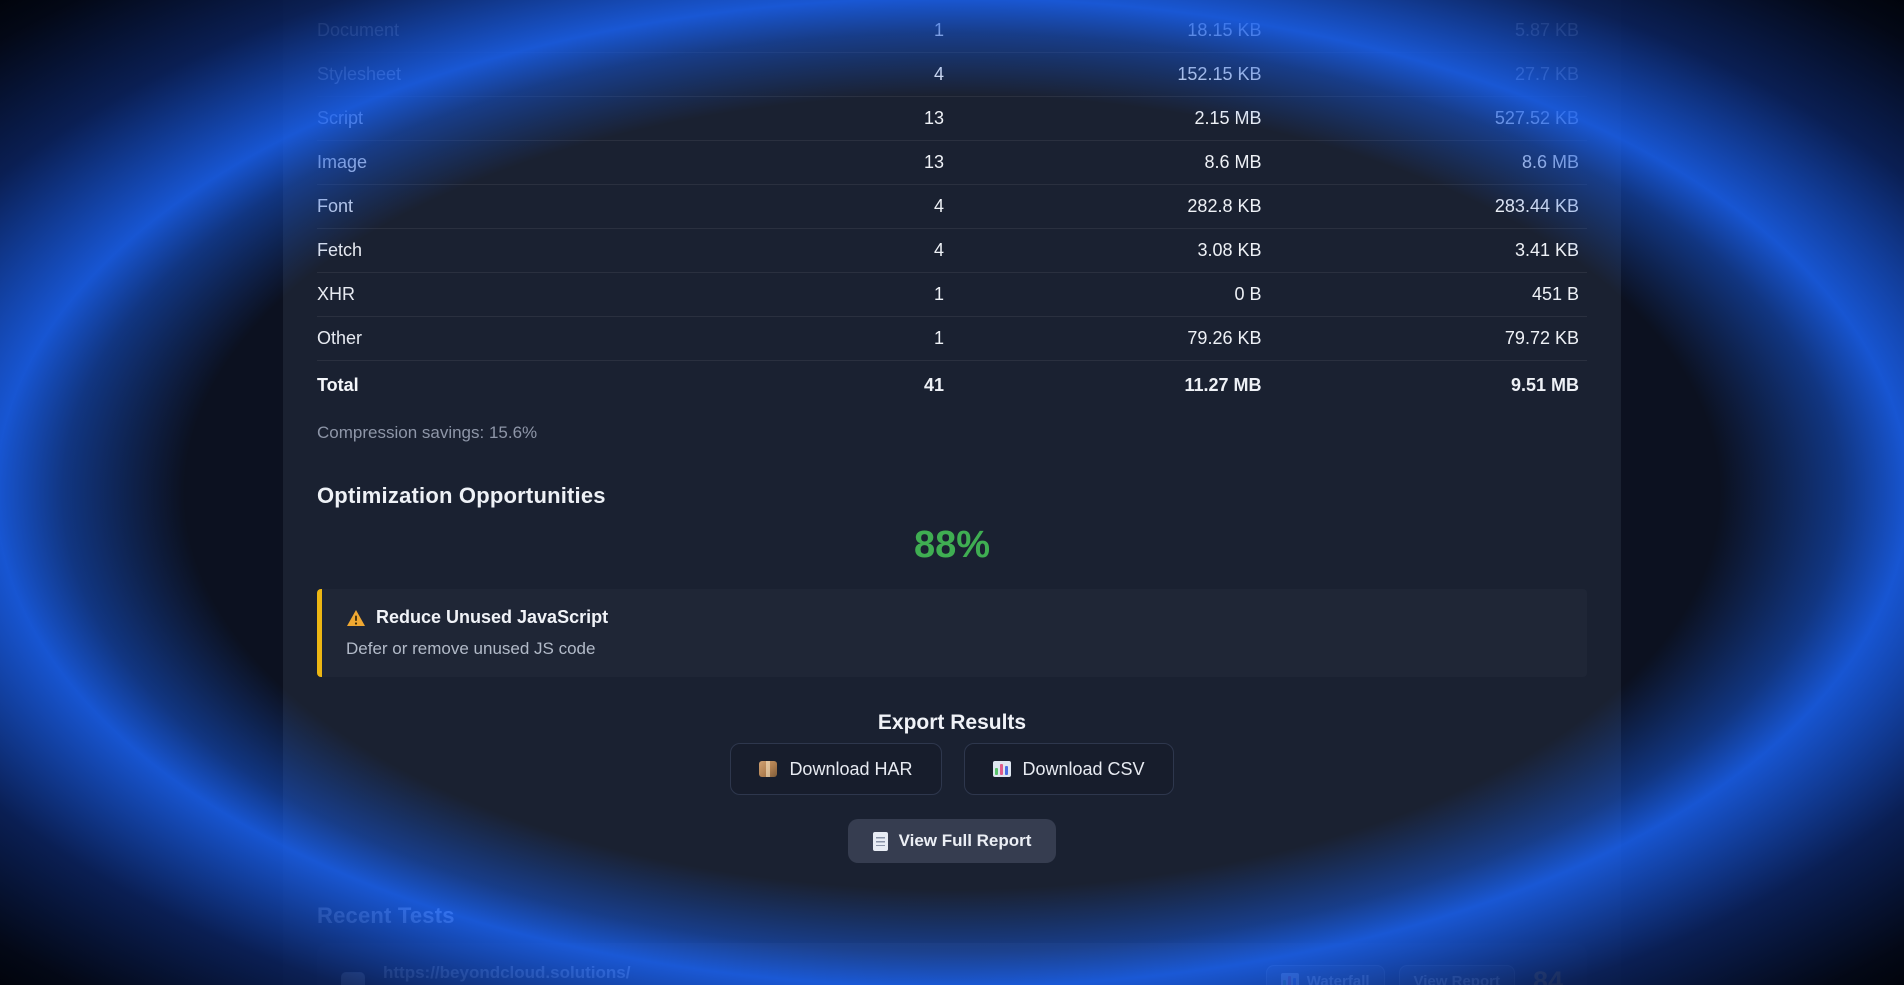 This screenshot has width=1904, height=985. Describe the element at coordinates (952, 722) in the screenshot. I see `export-heading: Export Results` at that location.